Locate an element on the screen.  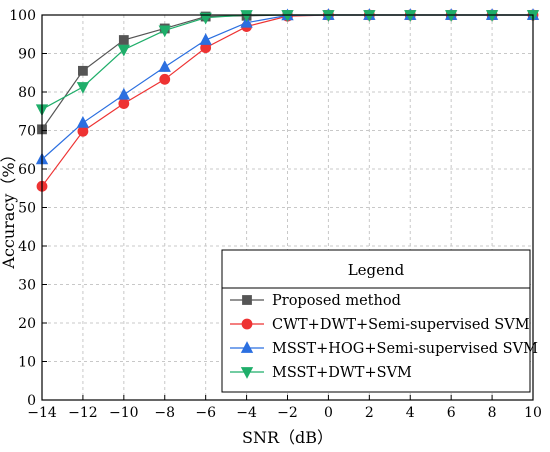
x-tick-label: −14 is located at coordinates (42, 413).